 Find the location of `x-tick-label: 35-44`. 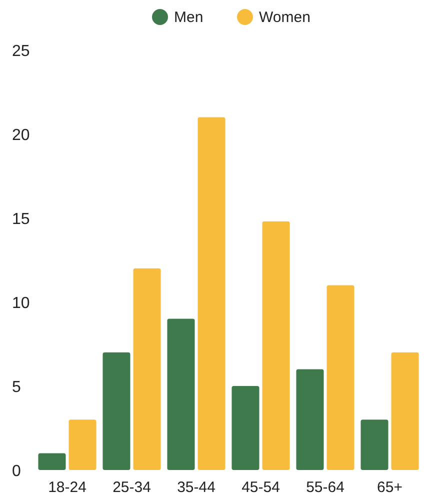

x-tick-label: 35-44 is located at coordinates (196, 487).